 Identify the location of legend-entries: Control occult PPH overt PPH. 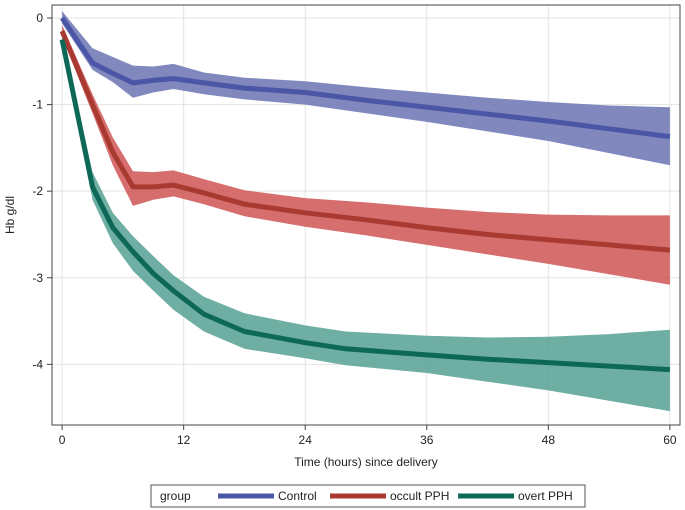
(395, 496).